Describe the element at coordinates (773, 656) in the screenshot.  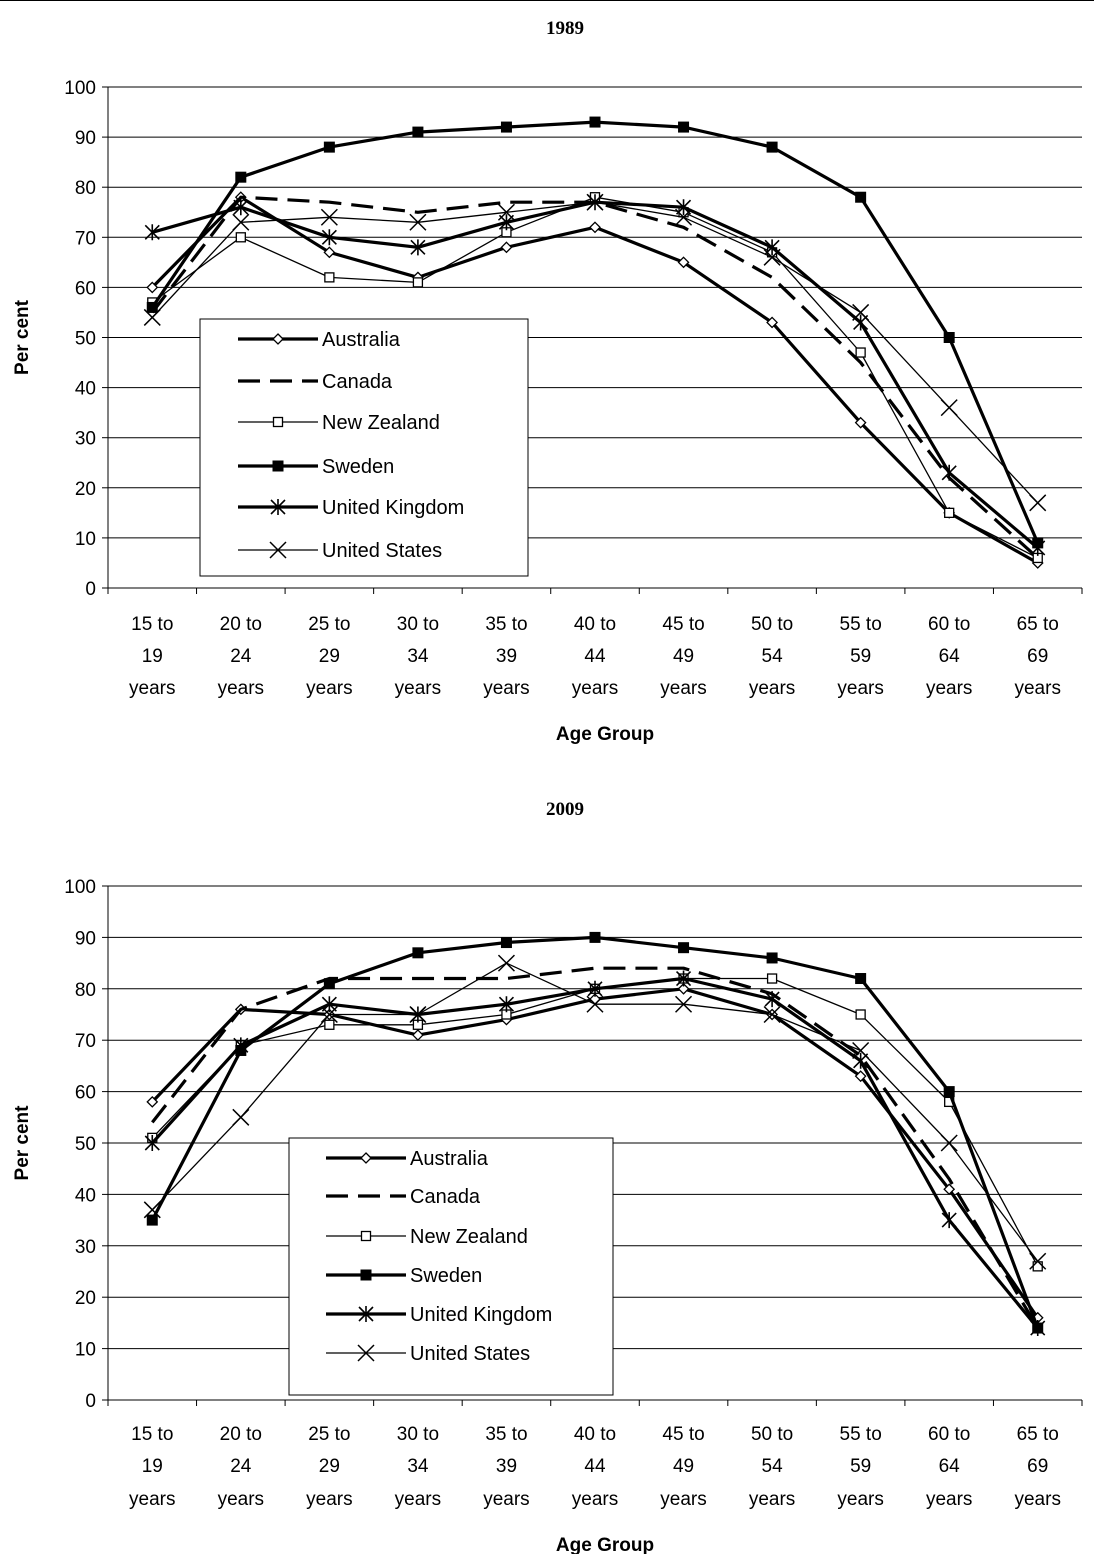
I see `x-tick-label: 54` at that location.